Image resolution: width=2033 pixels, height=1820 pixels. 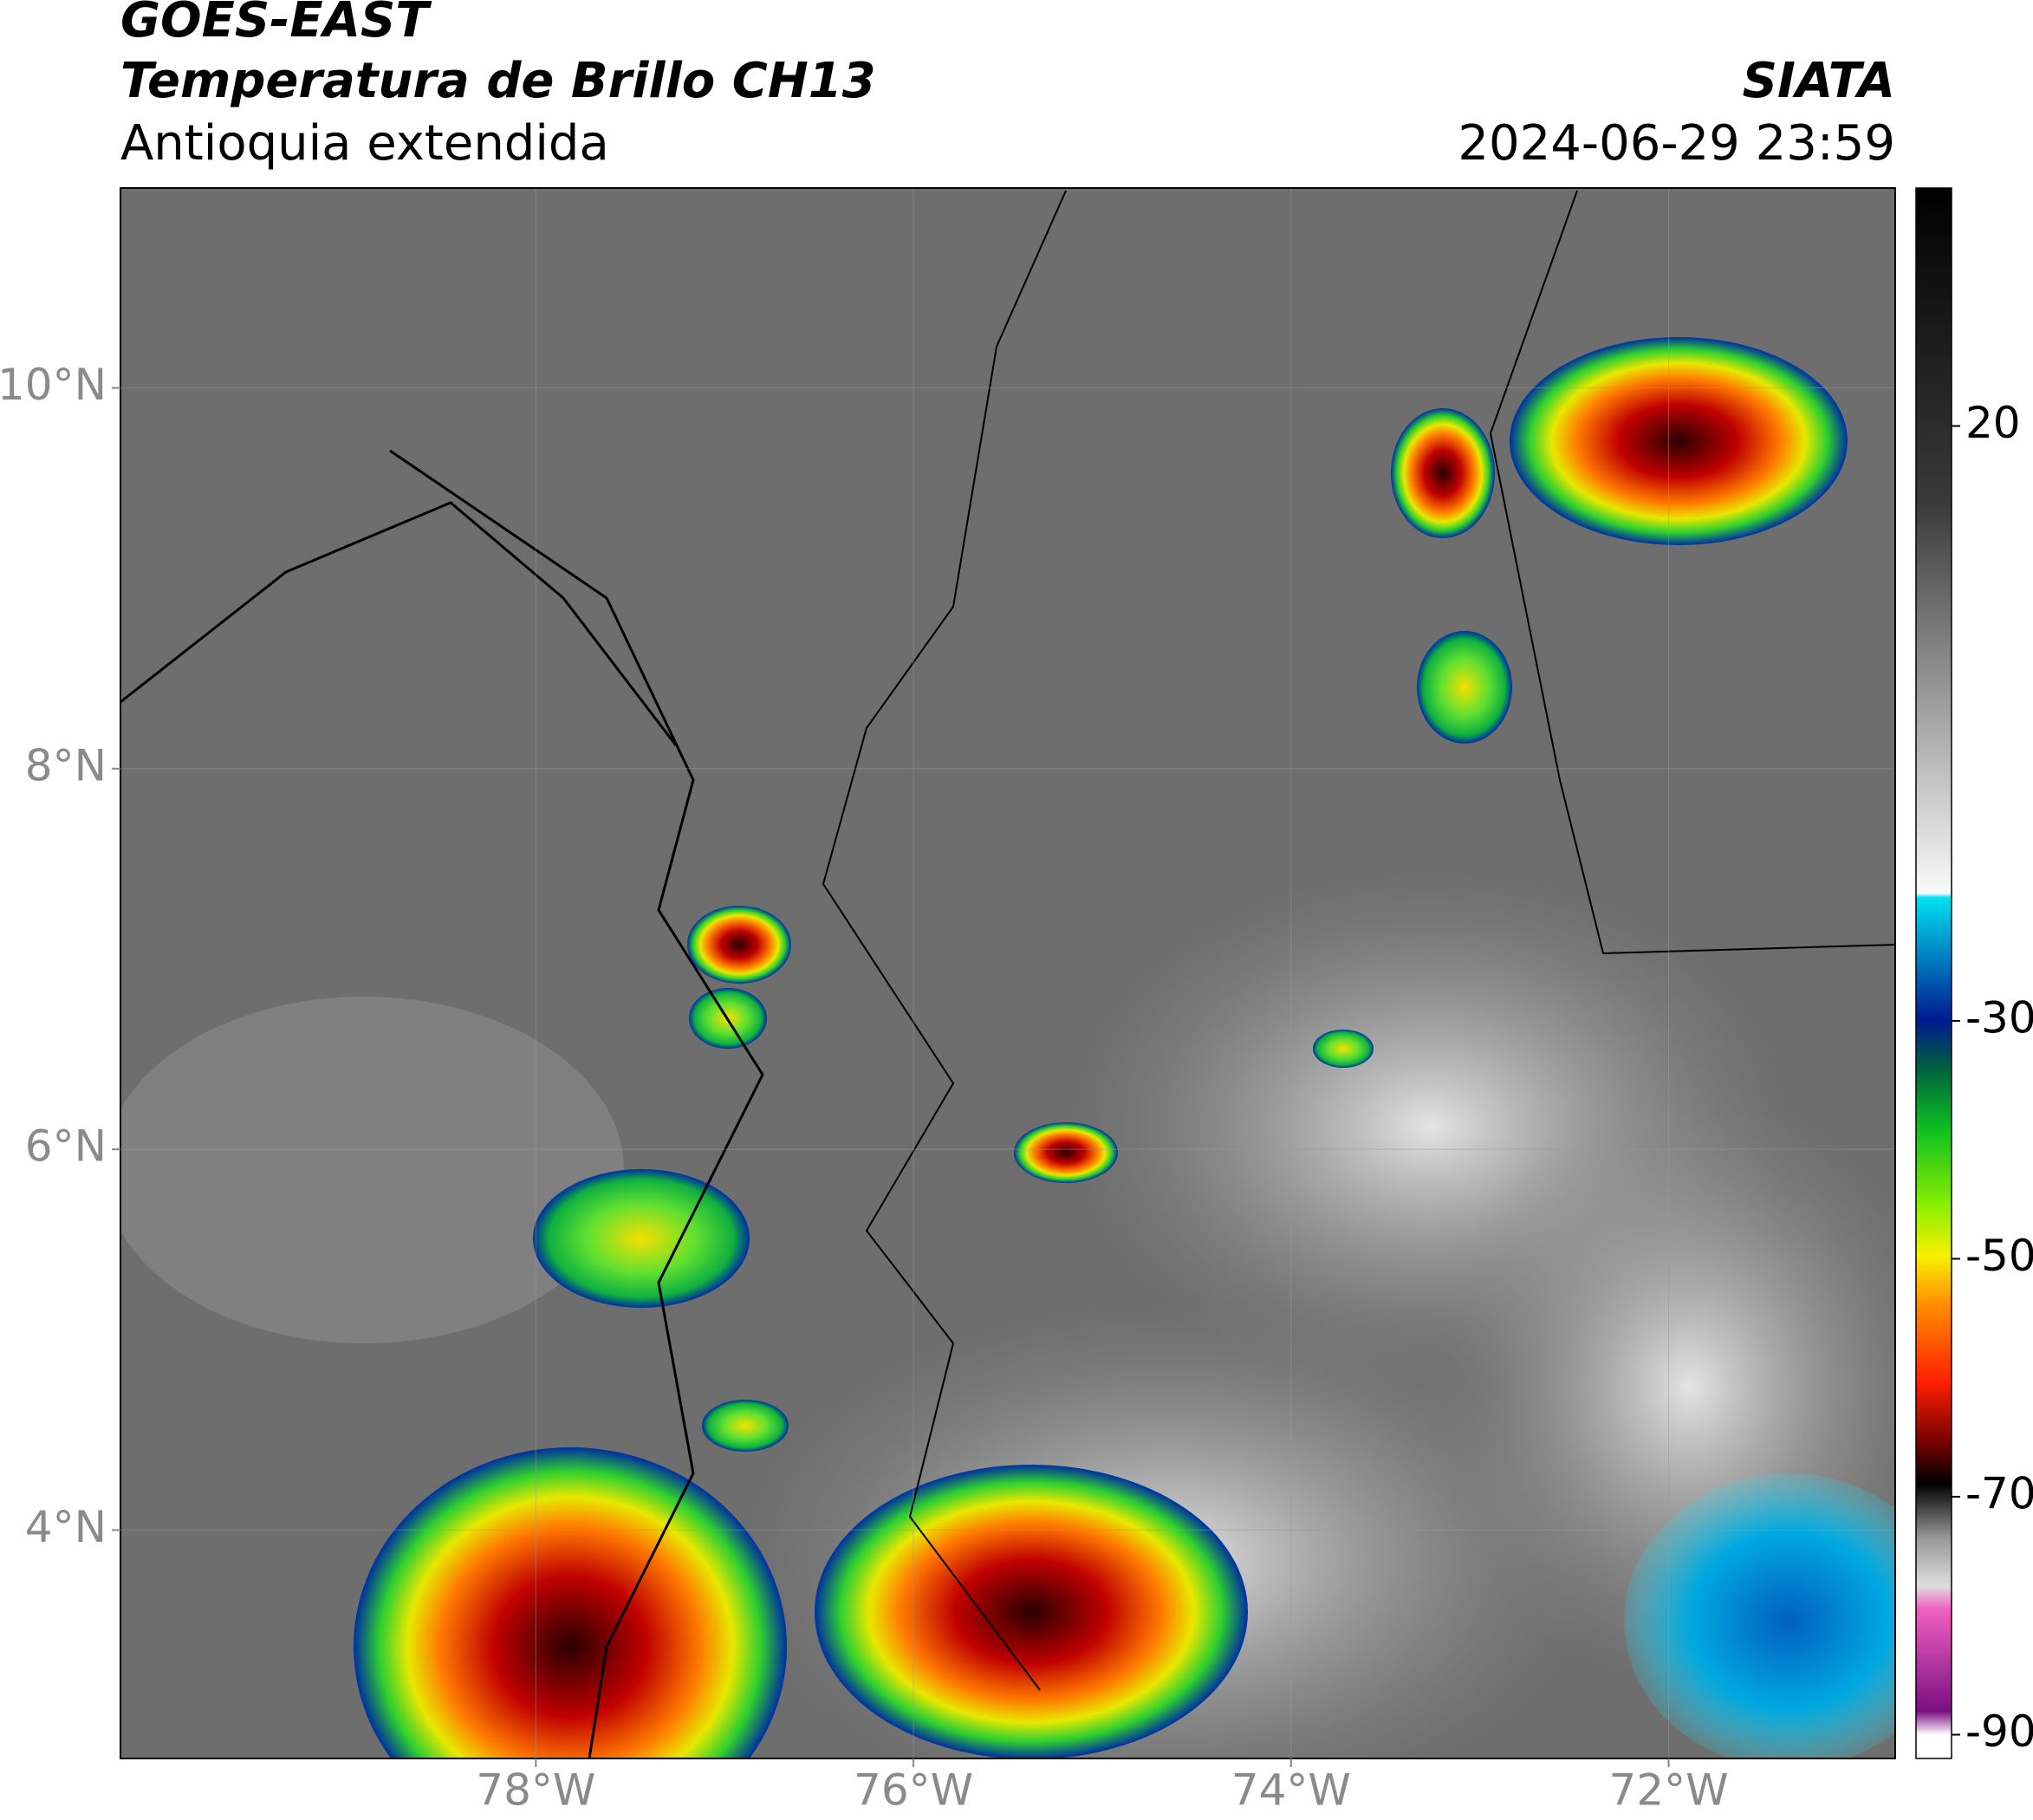 I want to click on colorbar-tick-label: 20, so click(x=1993, y=423).